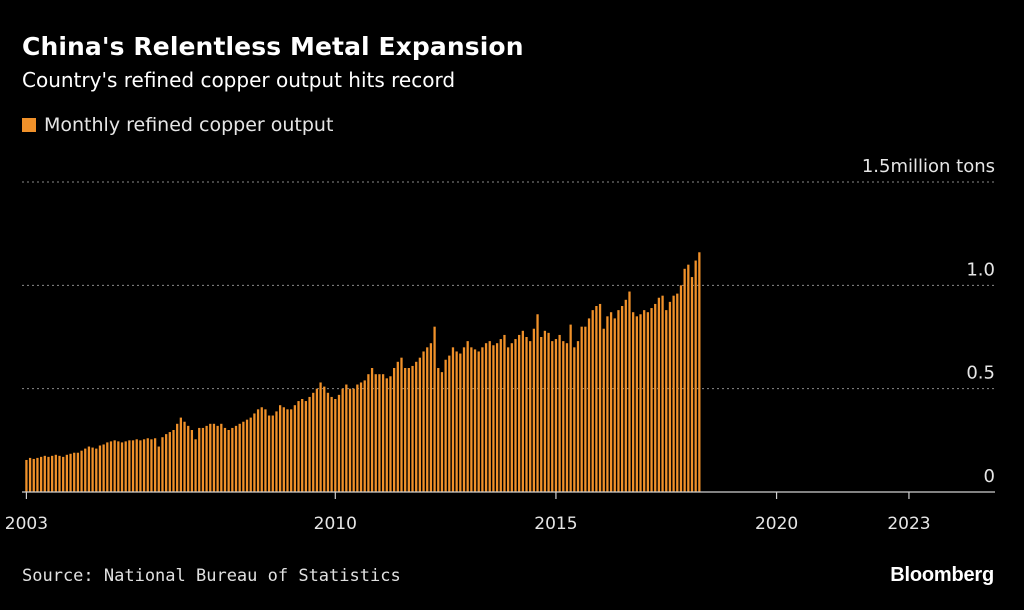 The image size is (1024, 610). I want to click on x-tick-label: 2020, so click(776, 524).